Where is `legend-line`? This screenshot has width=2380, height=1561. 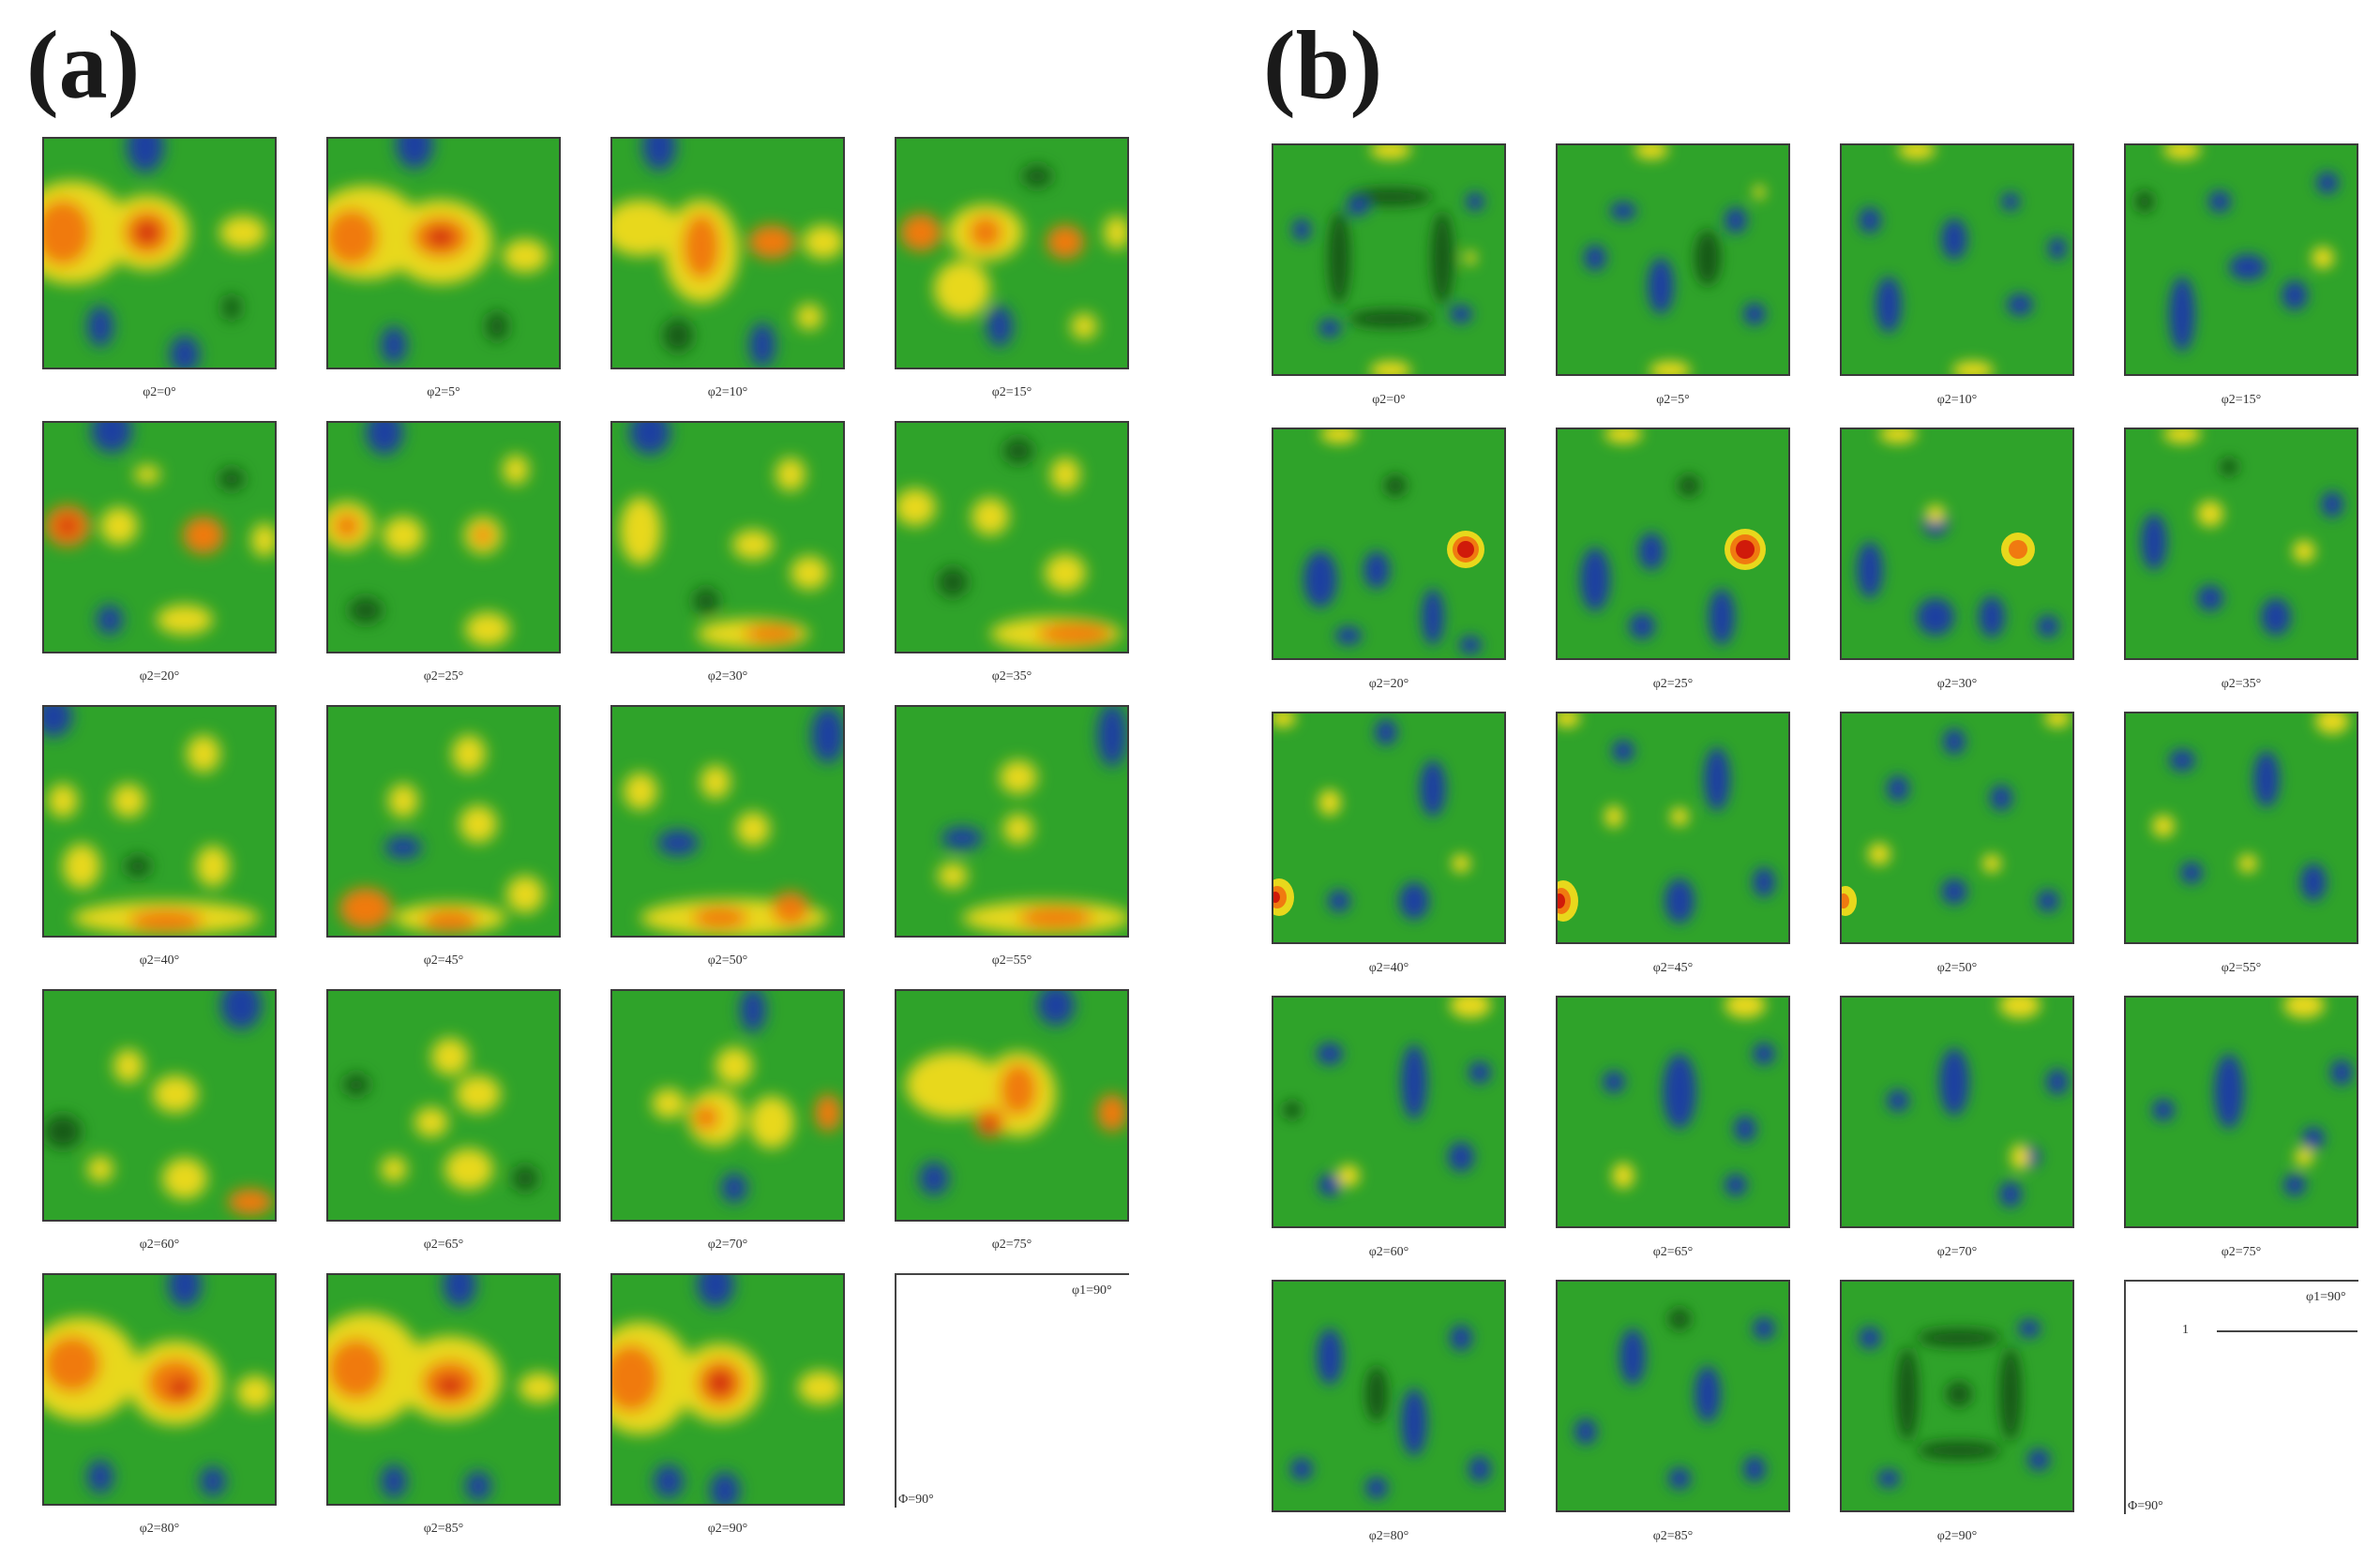
legend-line is located at coordinates (2287, 1331).